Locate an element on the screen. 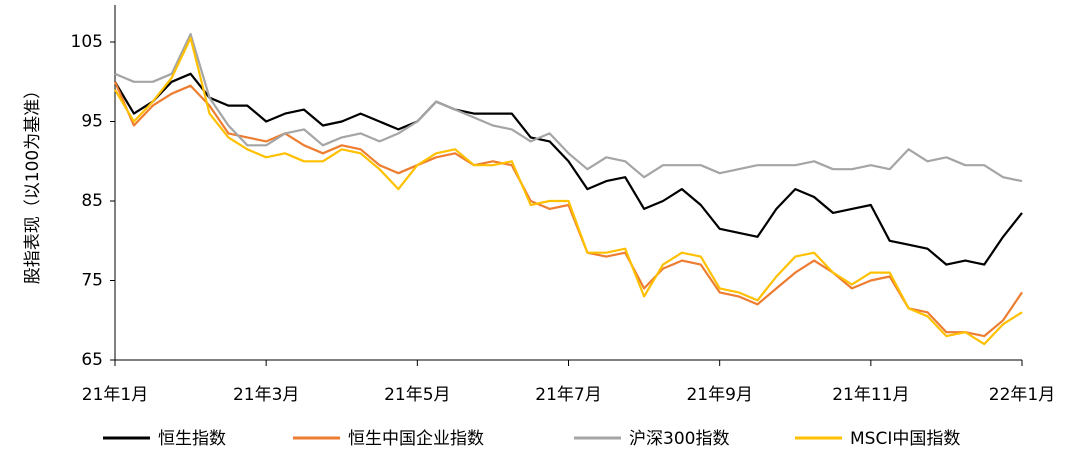 This screenshot has width=1068, height=464. x-tick-label: 21年5月 is located at coordinates (417, 395).